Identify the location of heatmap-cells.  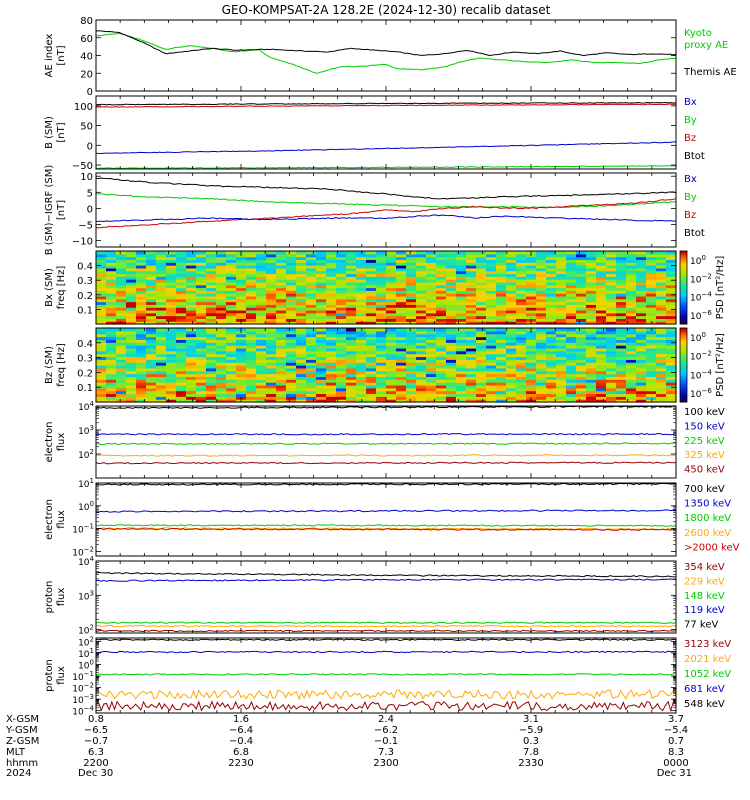
(386, 288).